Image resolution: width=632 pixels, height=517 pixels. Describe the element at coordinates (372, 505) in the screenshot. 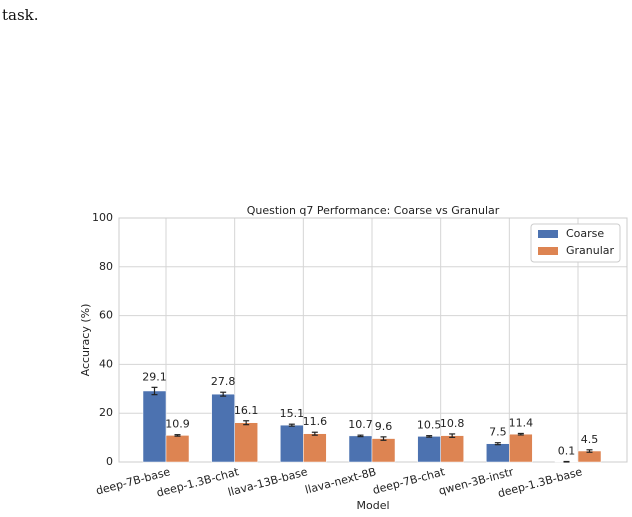

I see `x-axis-label: Model` at that location.